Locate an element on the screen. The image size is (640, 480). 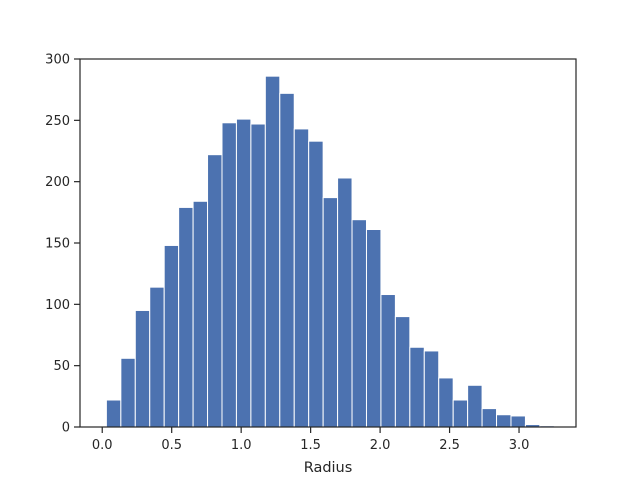
x-tick-label: 2.5 is located at coordinates (449, 445).